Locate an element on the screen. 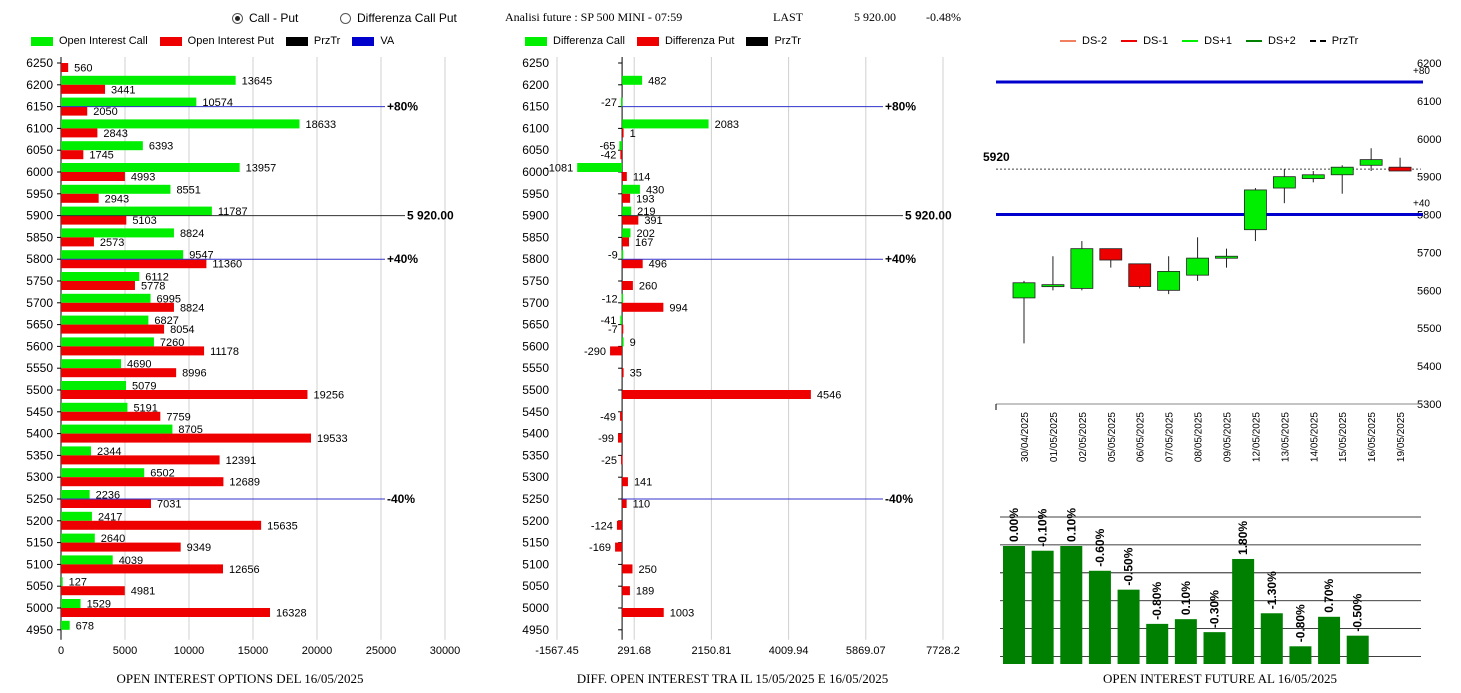 The width and height of the screenshot is (1461, 693). y-tick-label: 5800 is located at coordinates (1429, 216).